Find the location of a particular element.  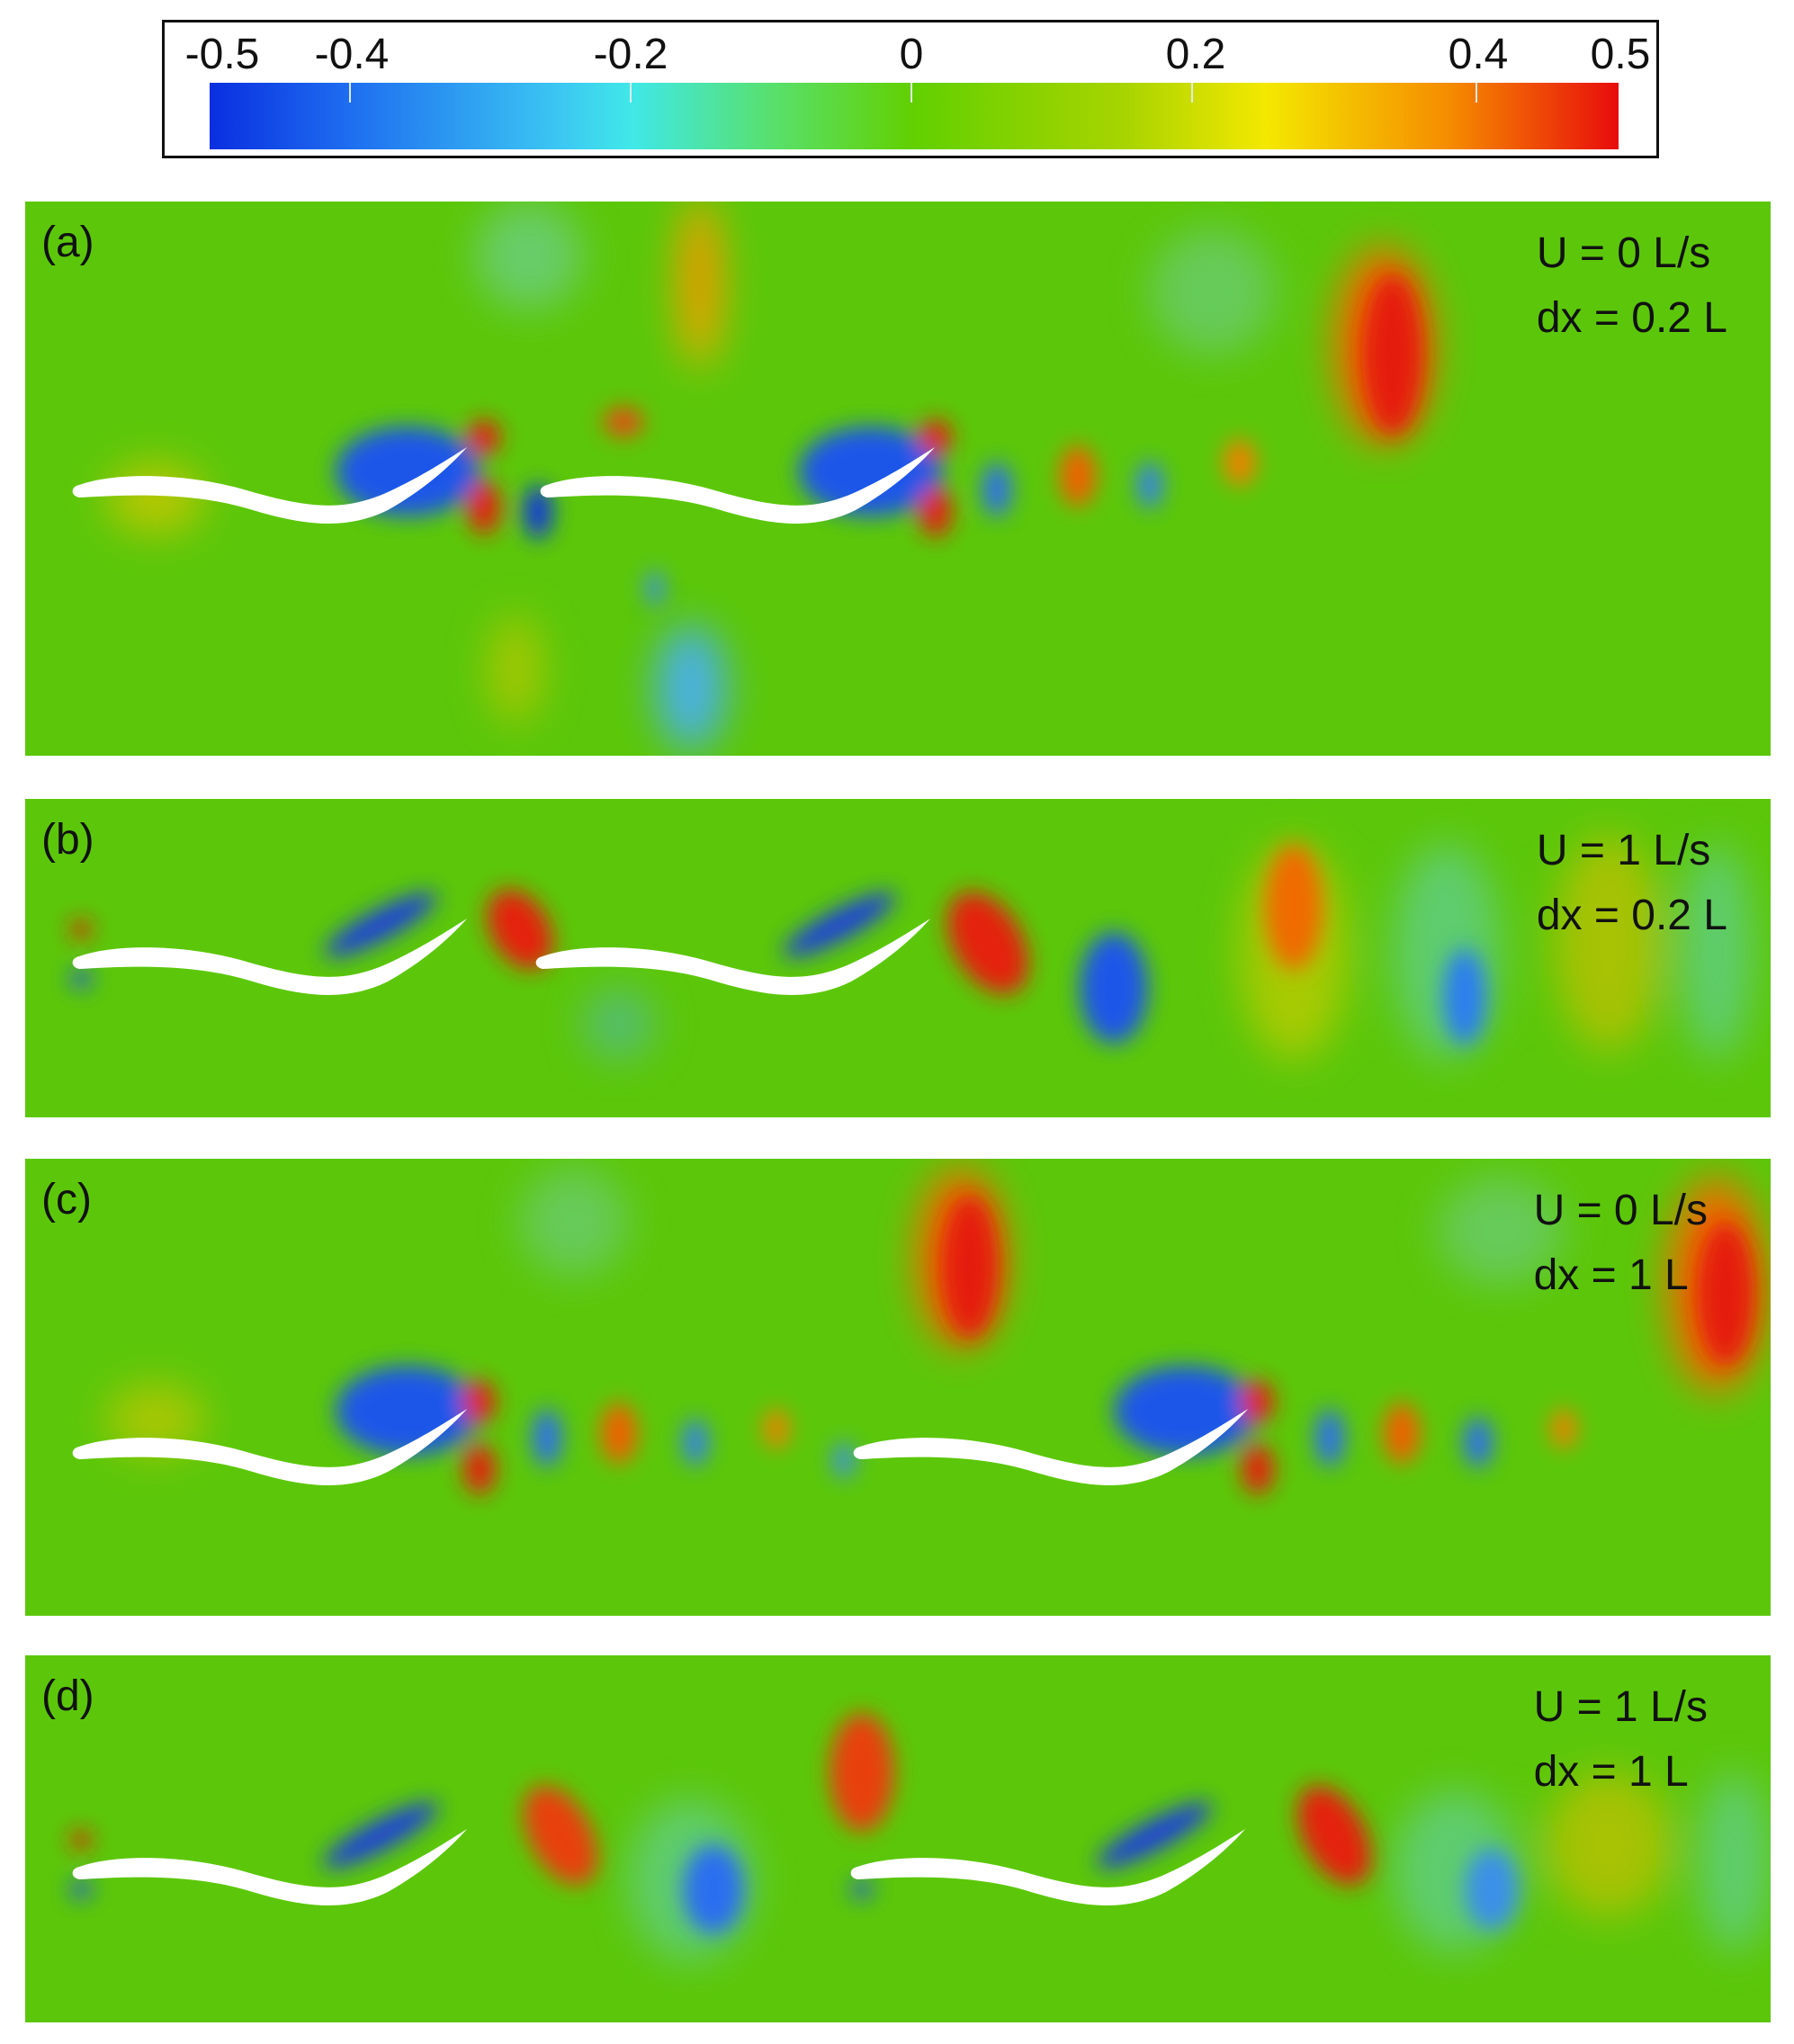

colorbar-tick-label: -0.2 is located at coordinates (630, 54).